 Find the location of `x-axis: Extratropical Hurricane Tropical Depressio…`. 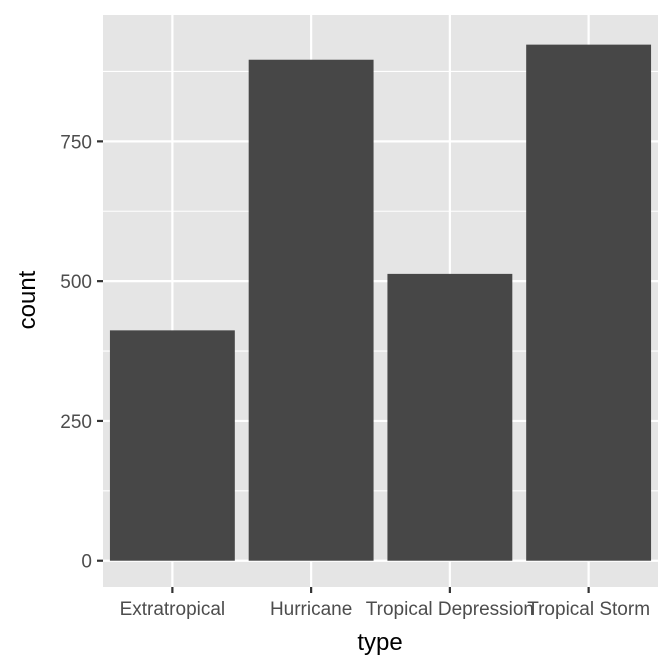

x-axis: Extratropical Hurricane Tropical Depressio… is located at coordinates (385, 603).